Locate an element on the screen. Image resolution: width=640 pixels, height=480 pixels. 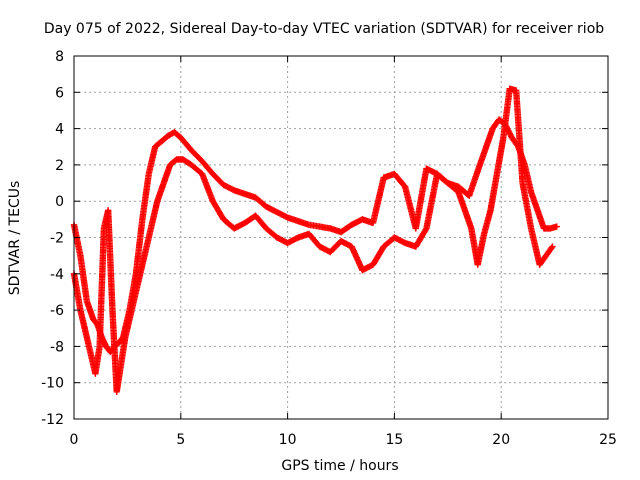
x-tick-label: 0 is located at coordinates (74, 440).